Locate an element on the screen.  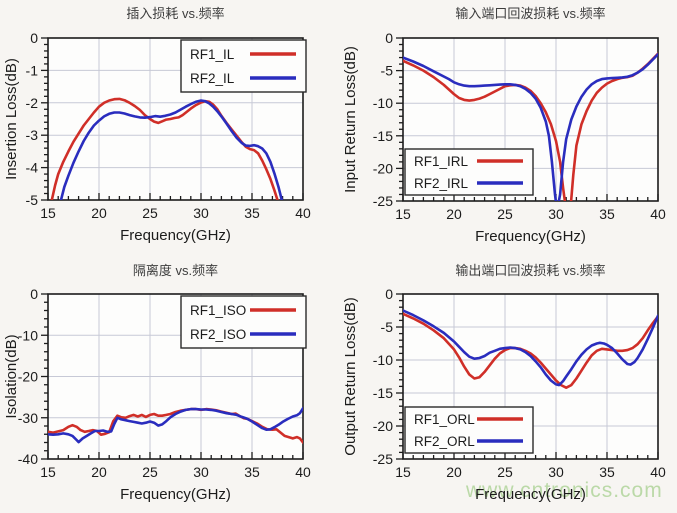
y-tick-label: -3 is located at coordinates (32, 135).